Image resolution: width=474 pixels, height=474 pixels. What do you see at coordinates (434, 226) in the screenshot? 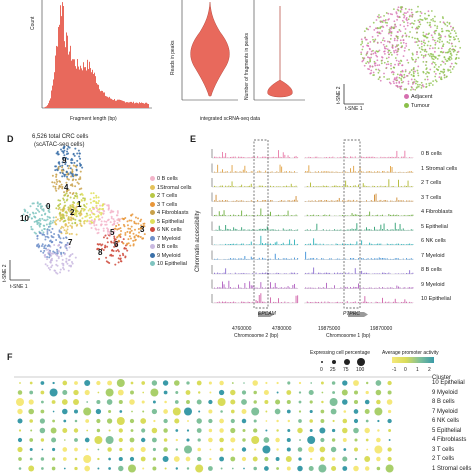
I see `track-label: 5 Epithelial` at bounding box center [434, 226].